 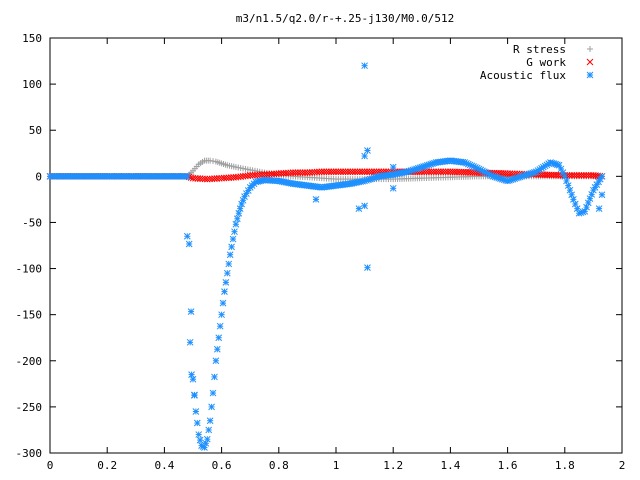 I want to click on y-tick-label: -250, so click(x=29, y=407).